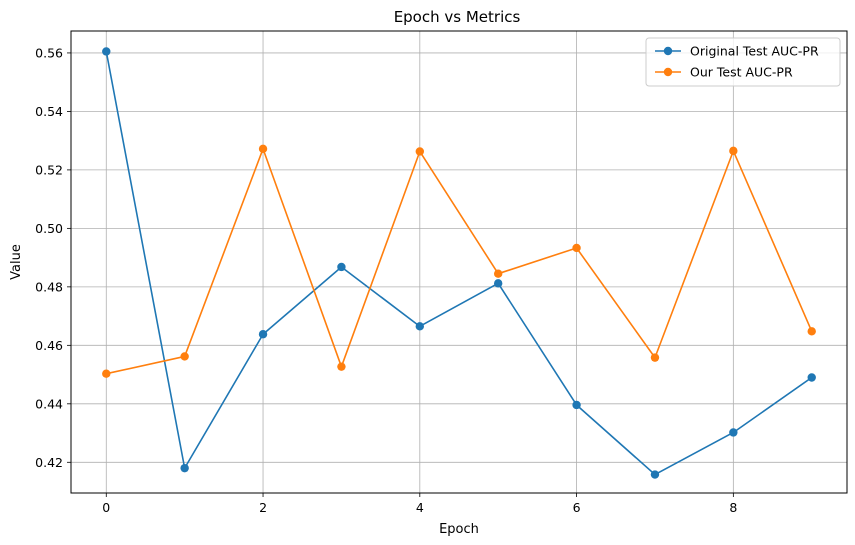 This screenshot has height=545, width=855. What do you see at coordinates (733, 507) in the screenshot?
I see `x-tick-label: 8` at bounding box center [733, 507].